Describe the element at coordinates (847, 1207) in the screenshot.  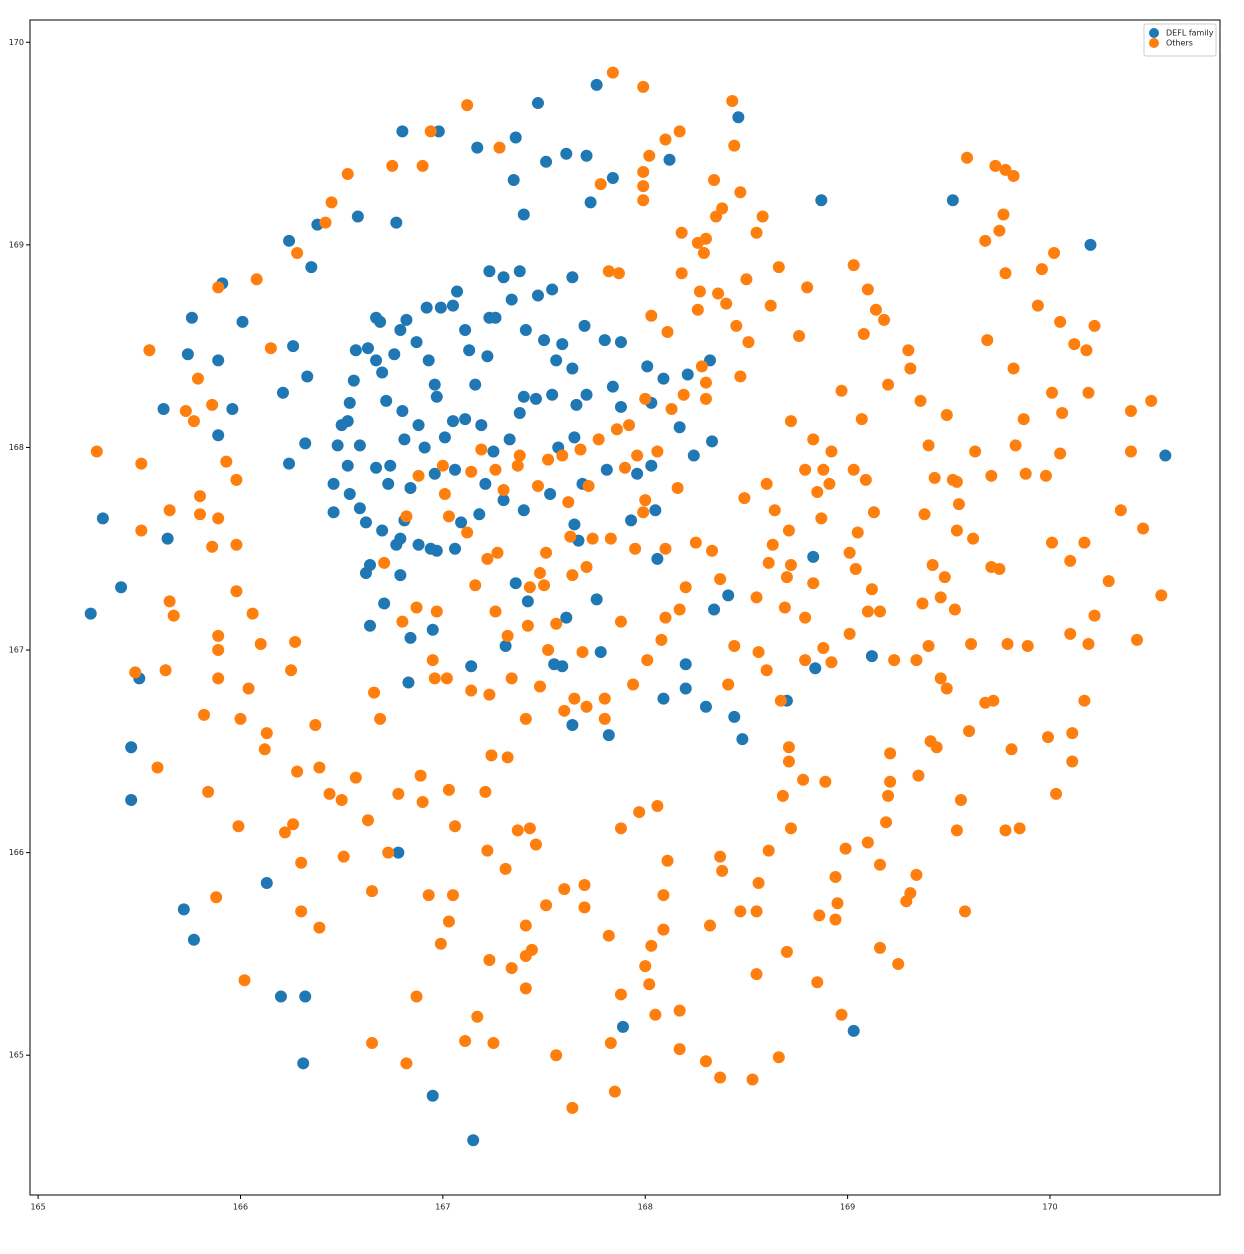
I see `x-tick-label: 169` at that location.